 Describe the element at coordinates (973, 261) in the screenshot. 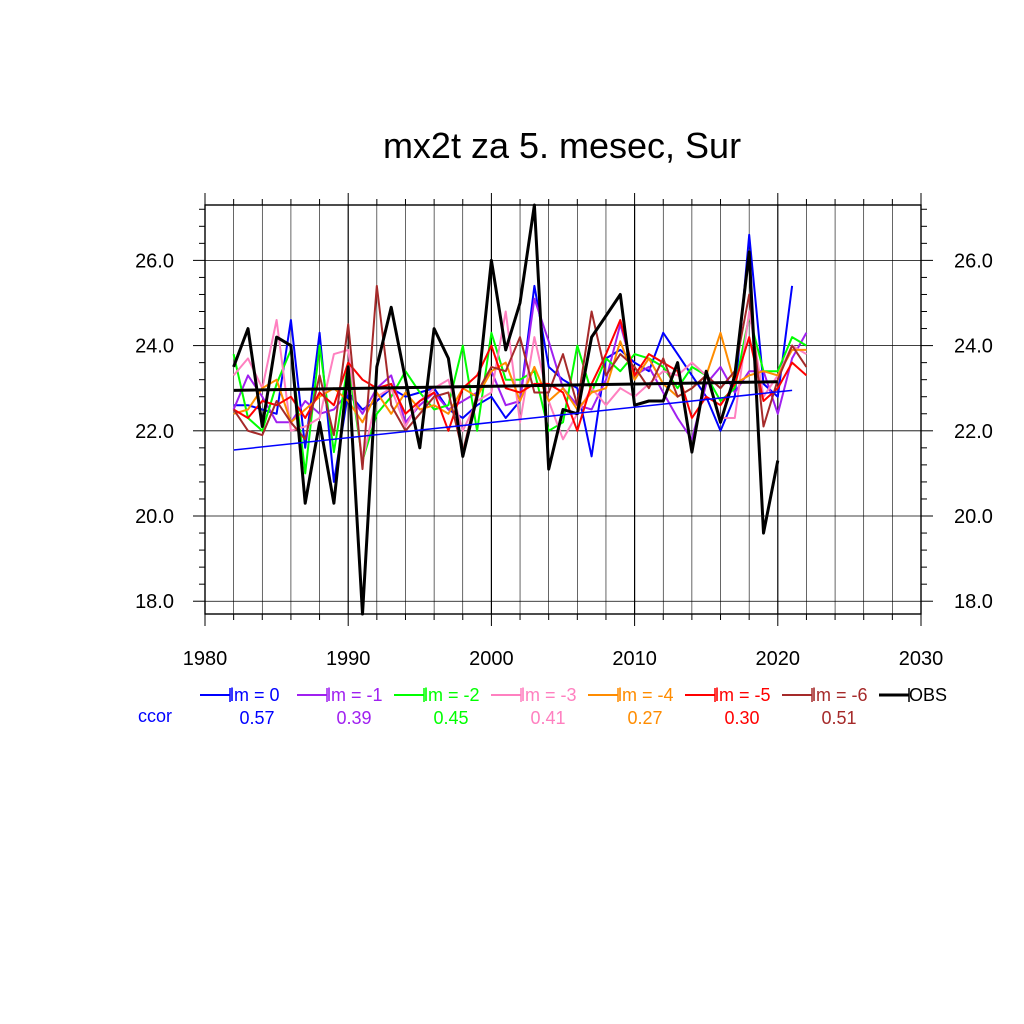

I see `y-tick-label-right: 26.0` at that location.